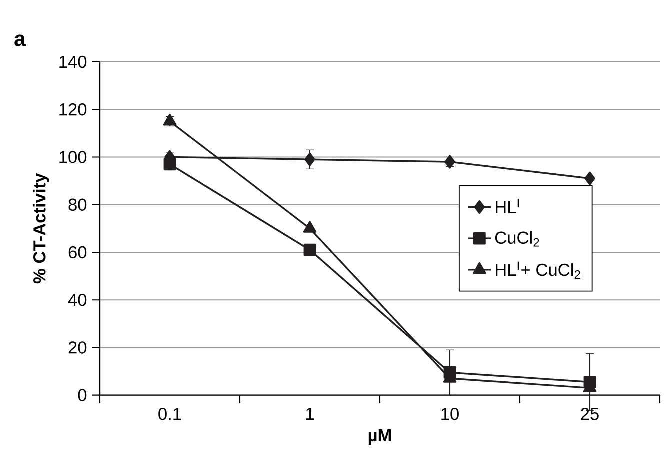 The width and height of the screenshot is (664, 458). I want to click on y-tick-label: 40, so click(77, 300).